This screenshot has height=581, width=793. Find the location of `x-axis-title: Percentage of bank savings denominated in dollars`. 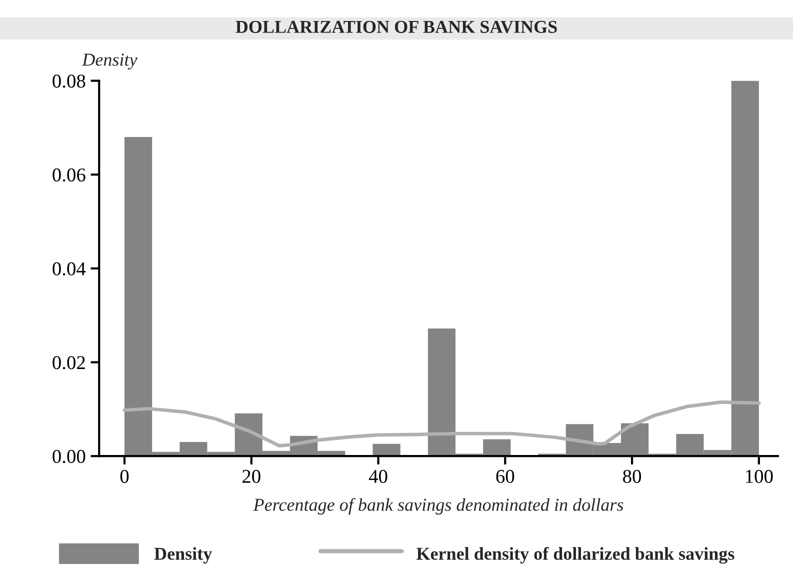

x-axis-title: Percentage of bank savings denominated in dollars is located at coordinates (438, 506).